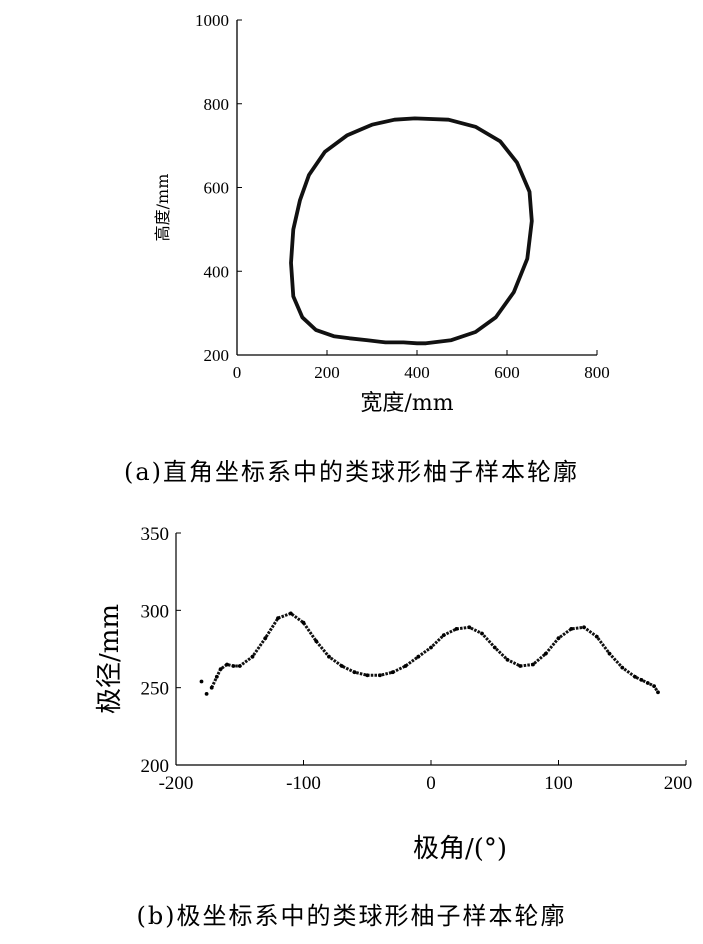 This screenshot has height=944, width=703. What do you see at coordinates (417, 372) in the screenshot?
I see `x-tick-label: 400` at bounding box center [417, 372].